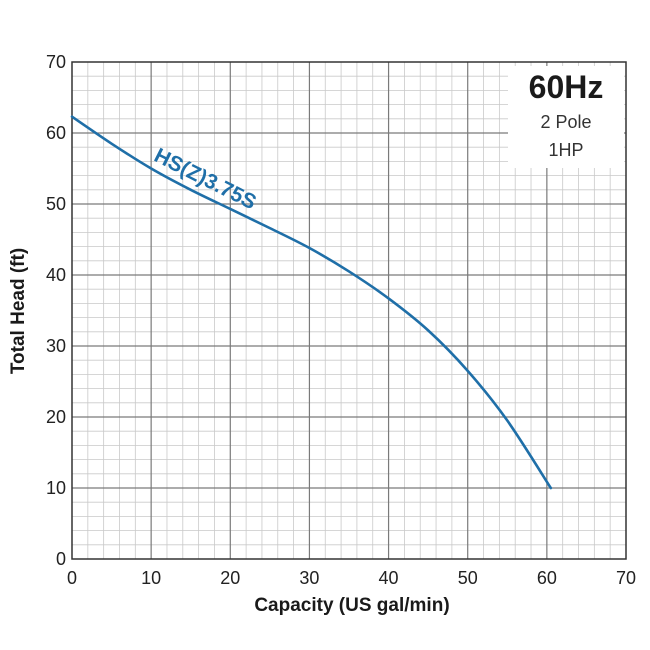 The image size is (650, 650). What do you see at coordinates (56, 310) in the screenshot?
I see `y-axis-ticks: 0 10 20 30 40 50 60 70` at bounding box center [56, 310].